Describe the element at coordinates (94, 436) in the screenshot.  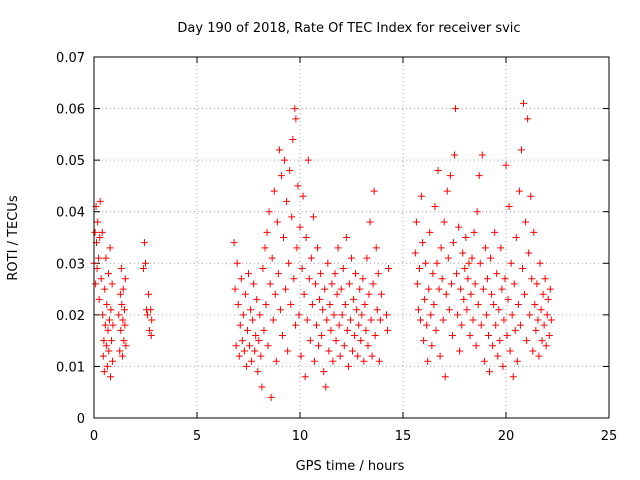
I see `x-tick-label: 0` at that location.